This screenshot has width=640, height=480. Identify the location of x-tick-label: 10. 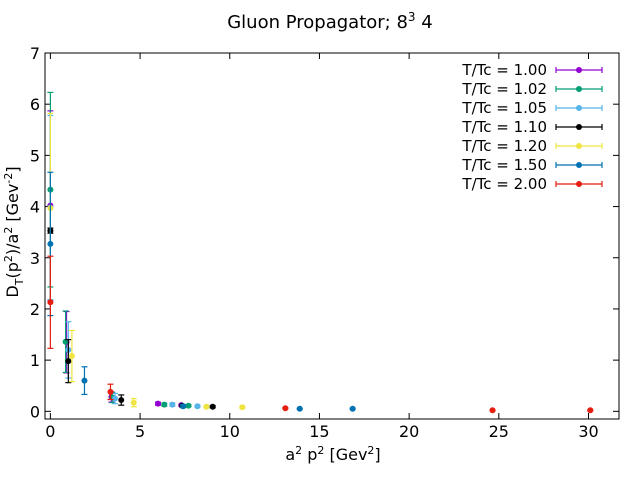
(230, 431).